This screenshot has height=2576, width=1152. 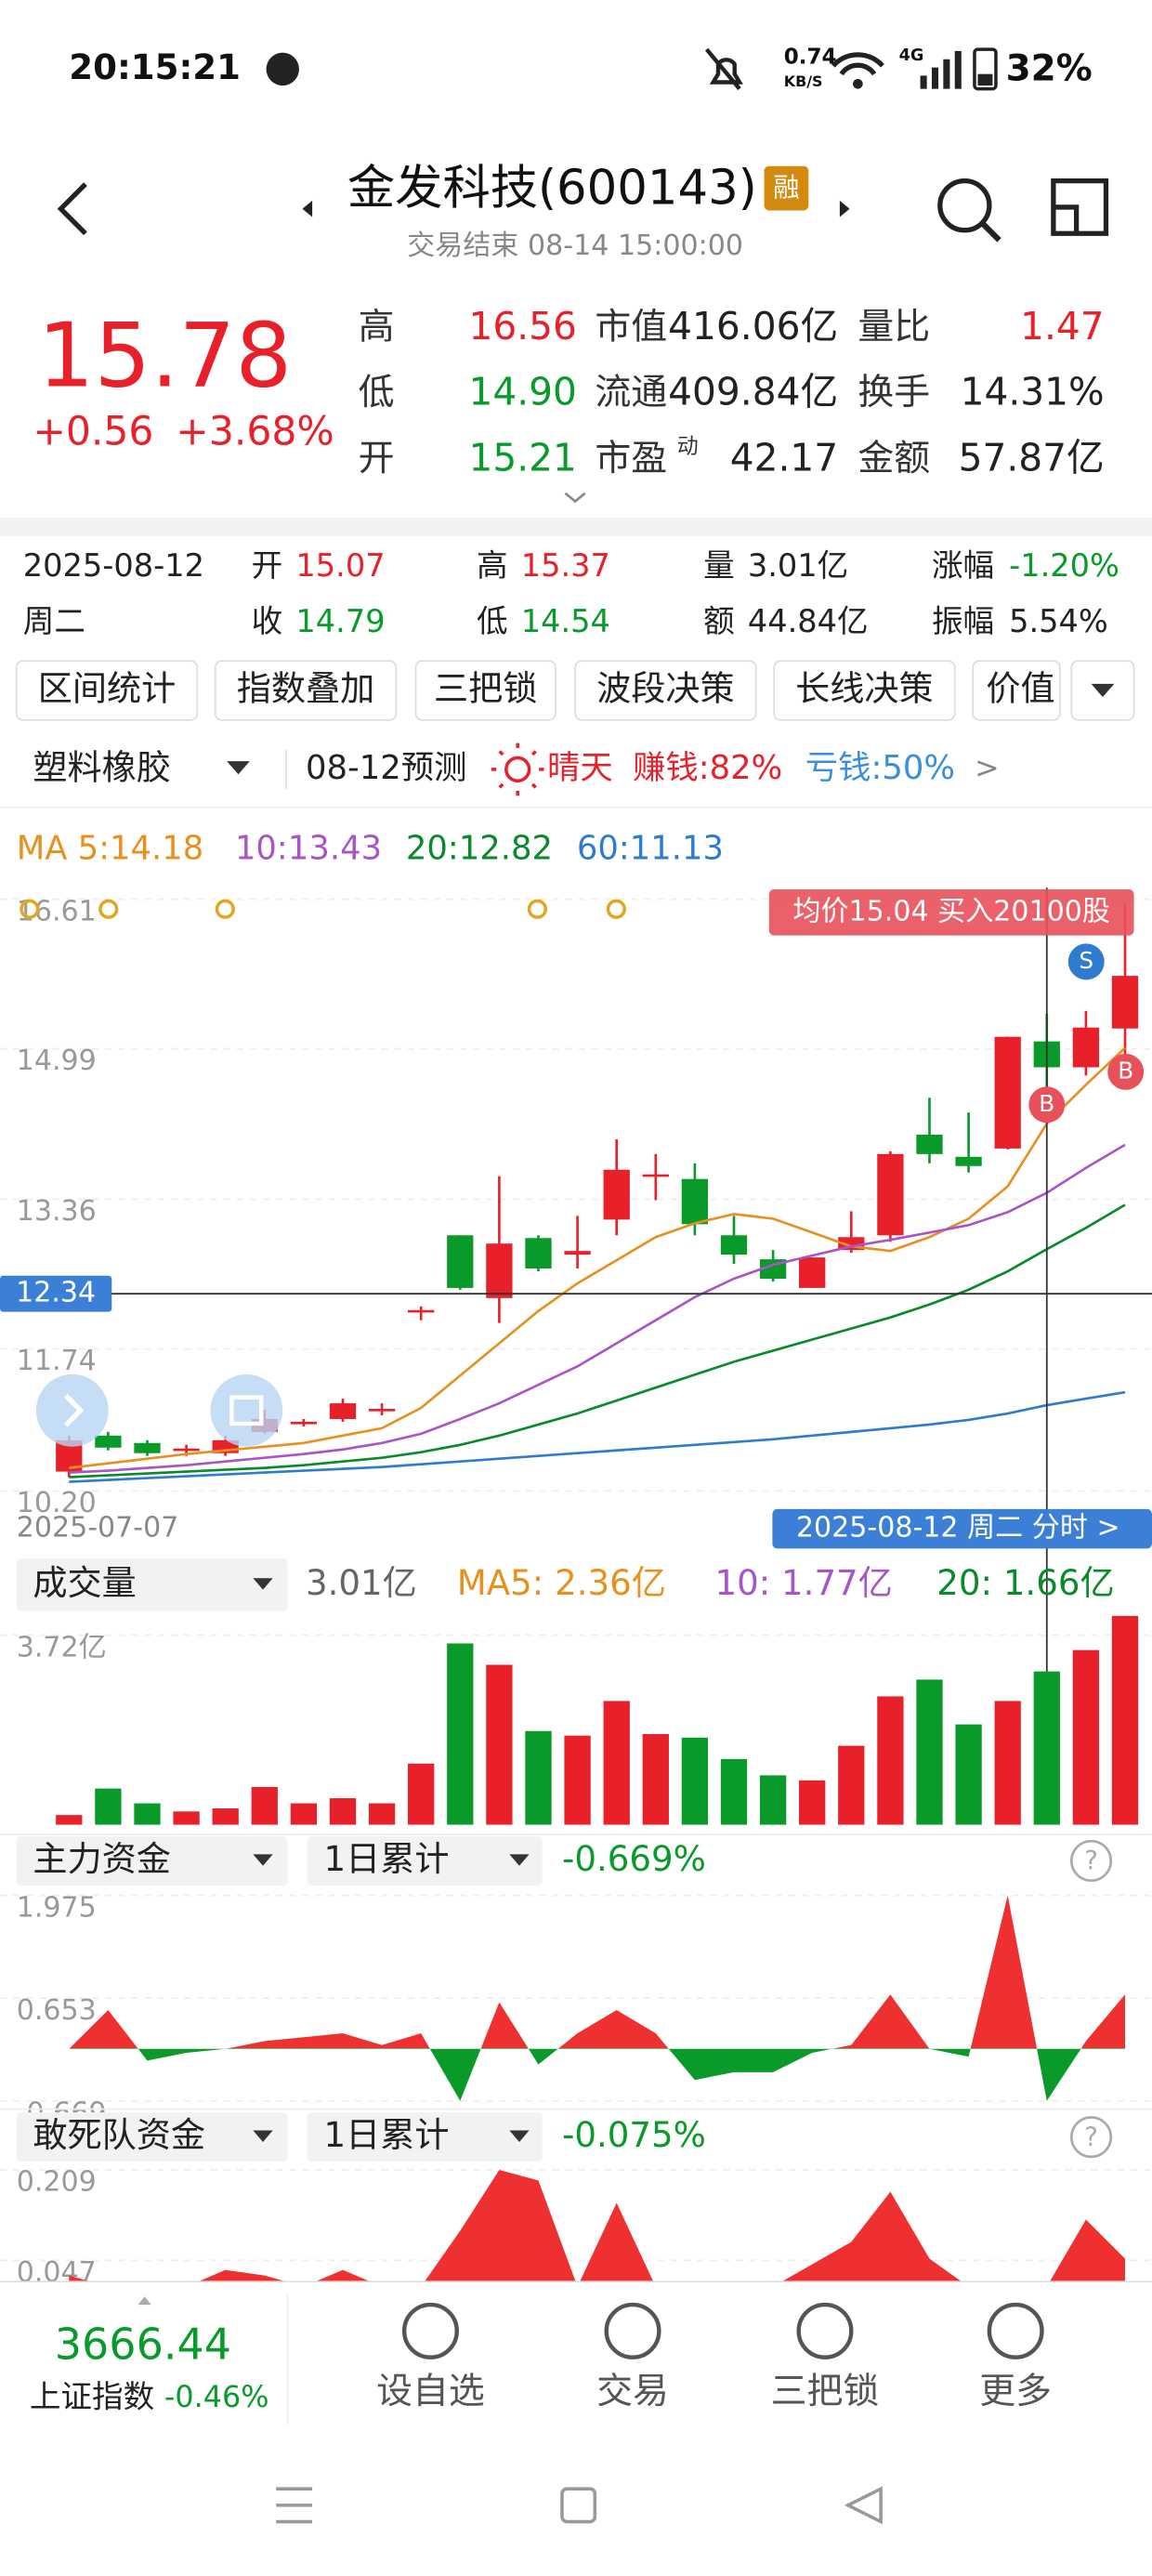 What do you see at coordinates (963, 565) in the screenshot?
I see `detail-label: 涨幅` at bounding box center [963, 565].